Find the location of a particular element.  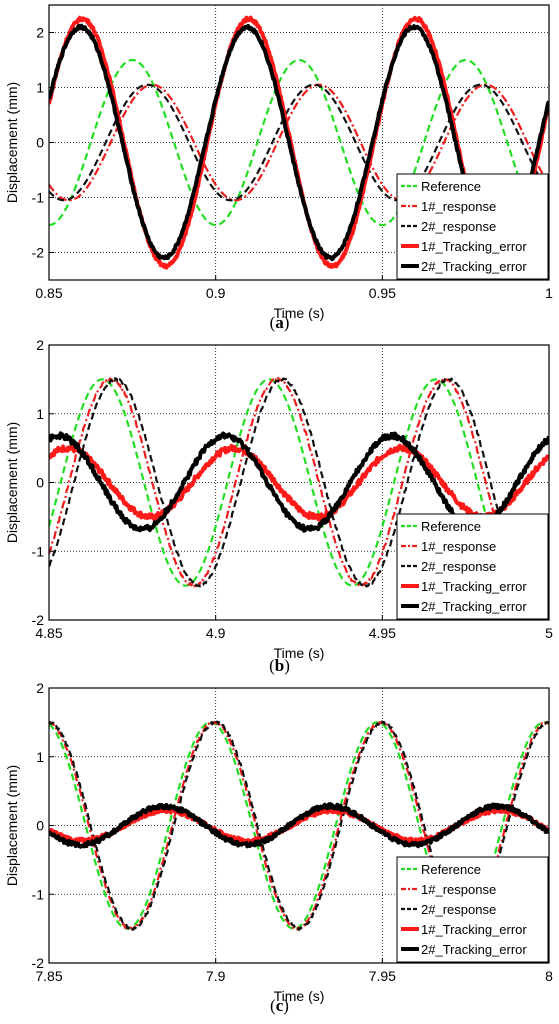

x-tick-label: 7.95 is located at coordinates (382, 976).